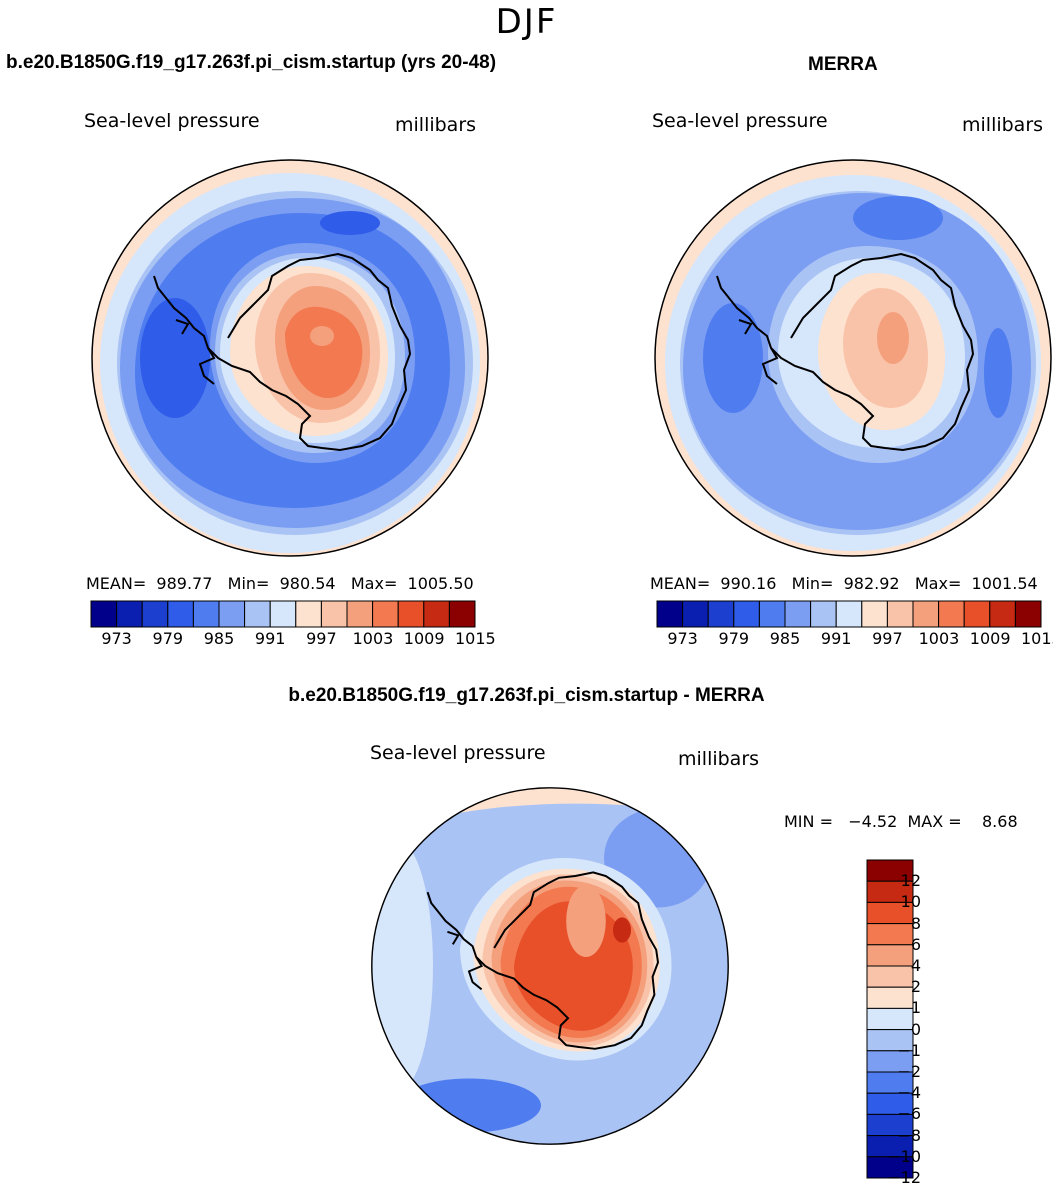 The height and width of the screenshot is (1187, 1053). What do you see at coordinates (543, 960) in the screenshot?
I see `map-diff-coastline` at bounding box center [543, 960].